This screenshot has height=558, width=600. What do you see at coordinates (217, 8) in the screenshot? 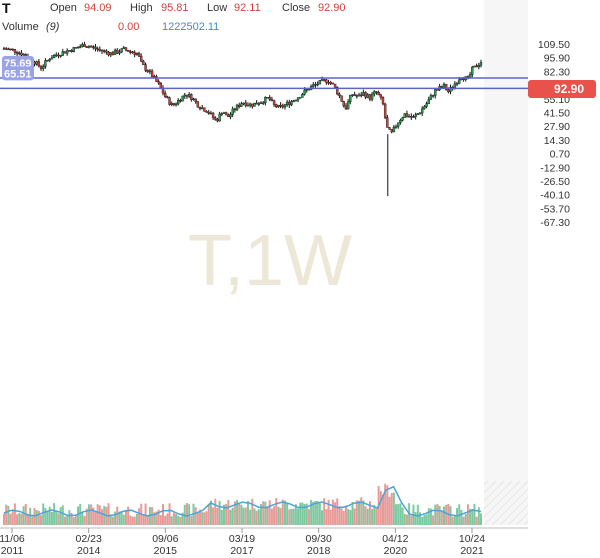
I see `low-label: Low` at bounding box center [217, 8].